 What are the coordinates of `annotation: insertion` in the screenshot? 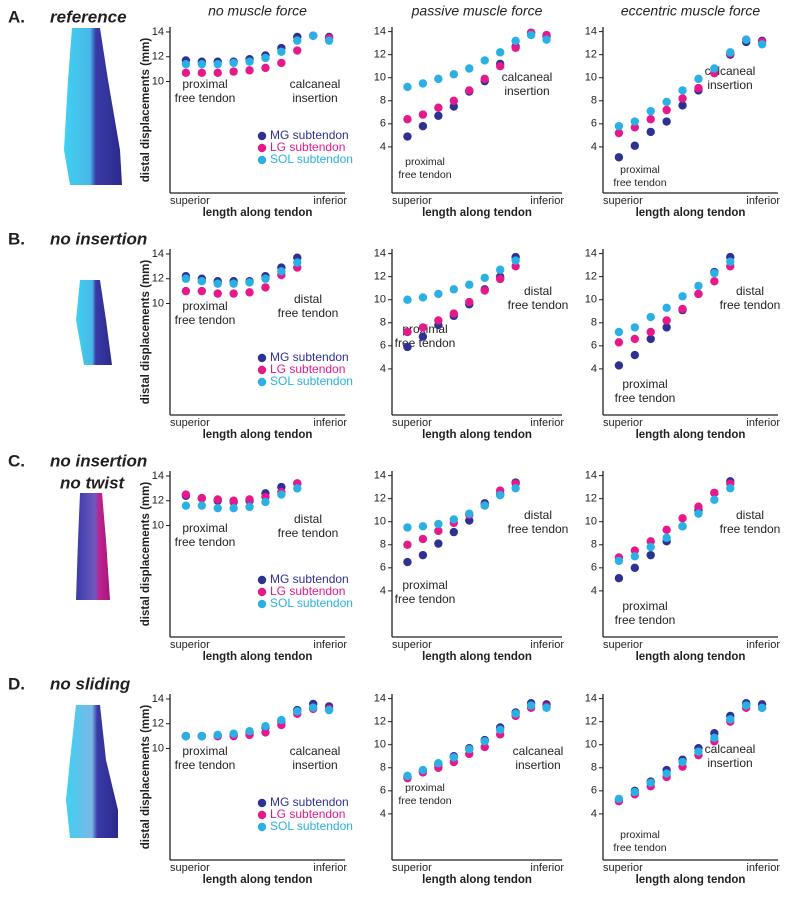 It's located at (729, 763).